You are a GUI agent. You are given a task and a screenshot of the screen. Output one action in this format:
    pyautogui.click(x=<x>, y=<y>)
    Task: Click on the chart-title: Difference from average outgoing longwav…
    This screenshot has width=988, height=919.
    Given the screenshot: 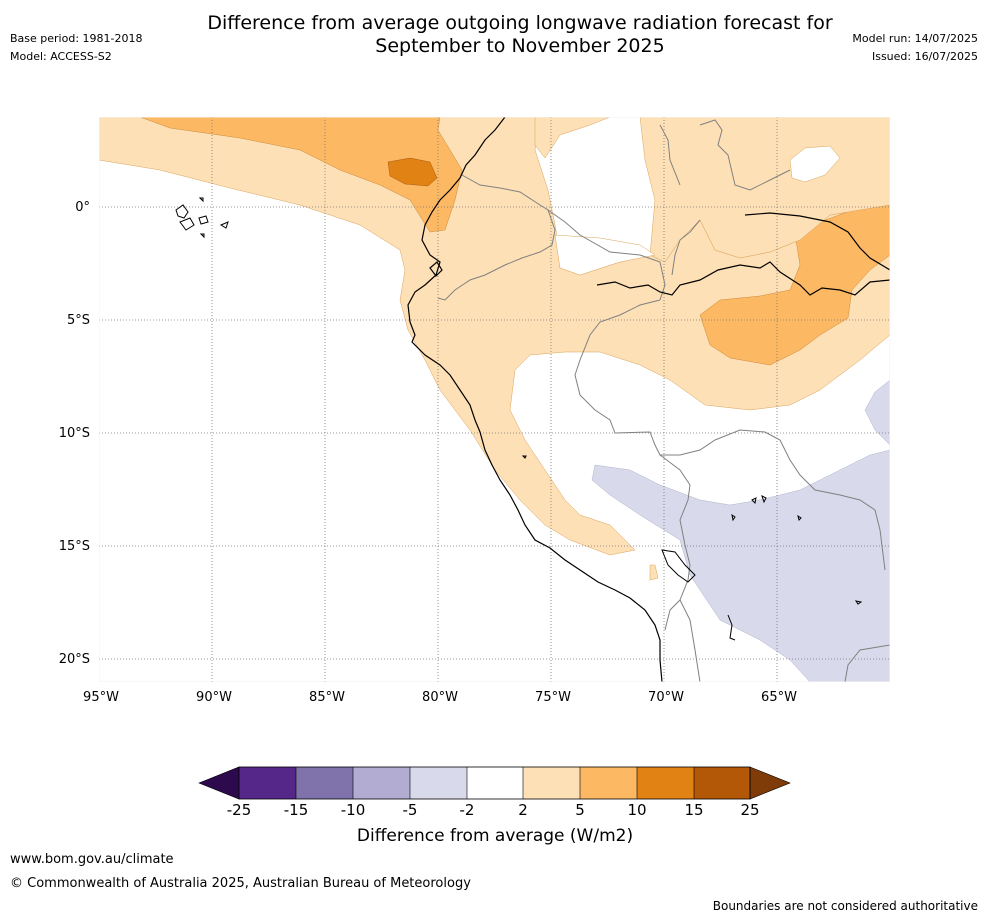 What is the action you would take?
    pyautogui.click(x=520, y=35)
    